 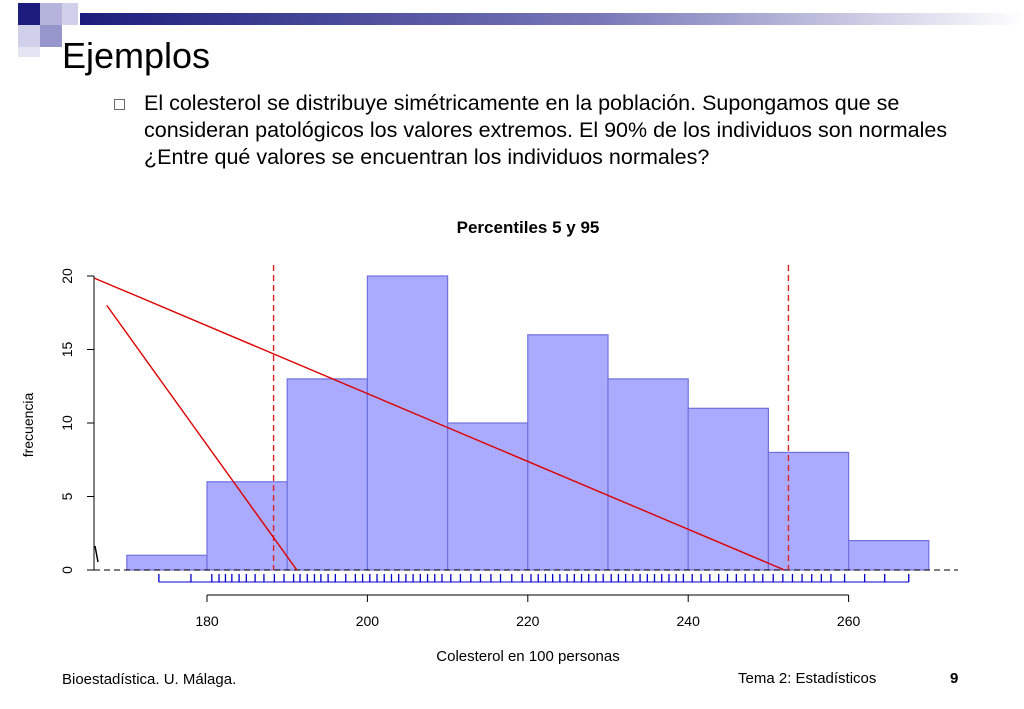 What do you see at coordinates (849, 621) in the screenshot?
I see `x-tick-label: 260` at bounding box center [849, 621].